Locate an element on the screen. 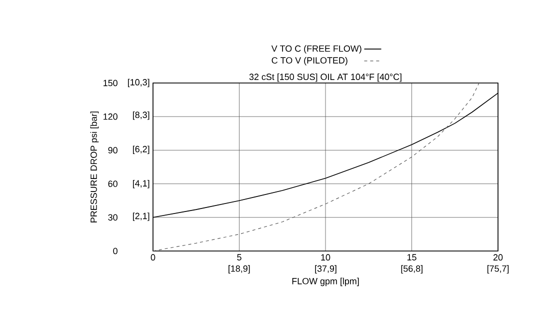  x-tick-label: 5 is located at coordinates (239, 257).